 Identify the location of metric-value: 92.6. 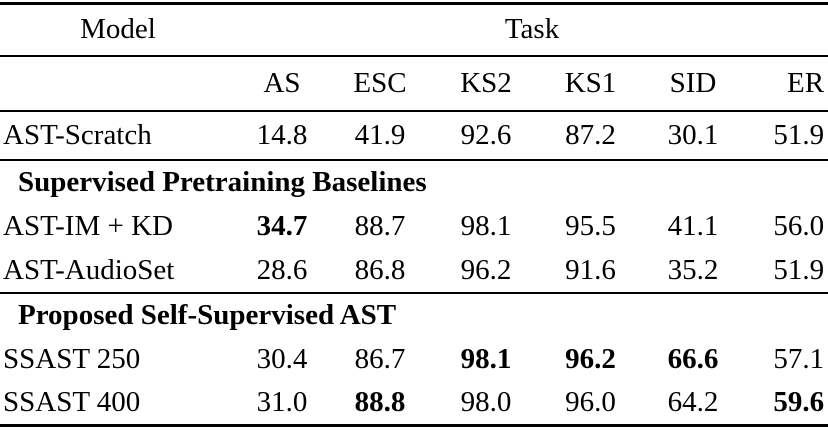
(486, 134).